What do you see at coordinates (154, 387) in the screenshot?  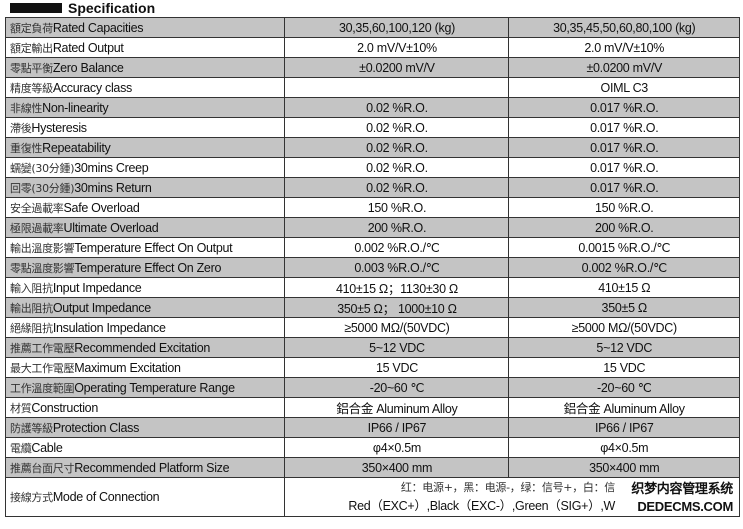 I see `label-en: Operating Temperature Range` at bounding box center [154, 387].